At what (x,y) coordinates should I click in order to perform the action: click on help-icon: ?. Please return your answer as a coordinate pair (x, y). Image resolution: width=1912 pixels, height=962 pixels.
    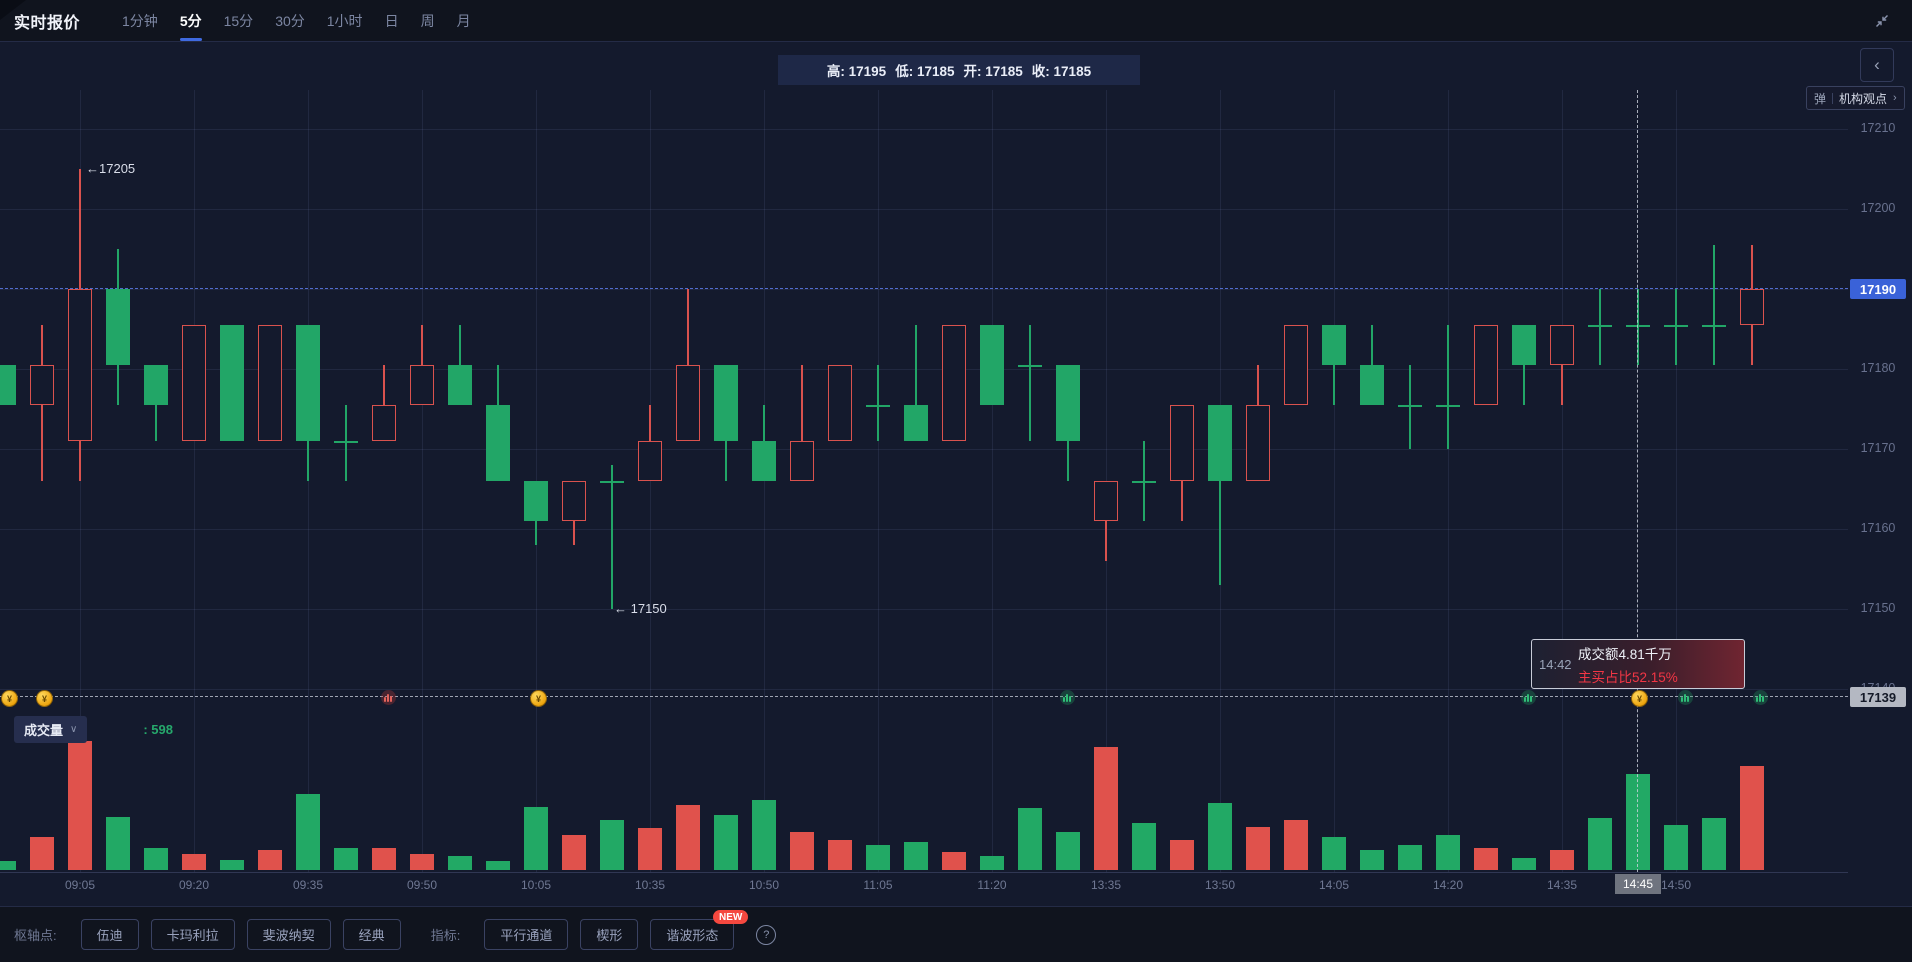
    Looking at the image, I should click on (766, 934).